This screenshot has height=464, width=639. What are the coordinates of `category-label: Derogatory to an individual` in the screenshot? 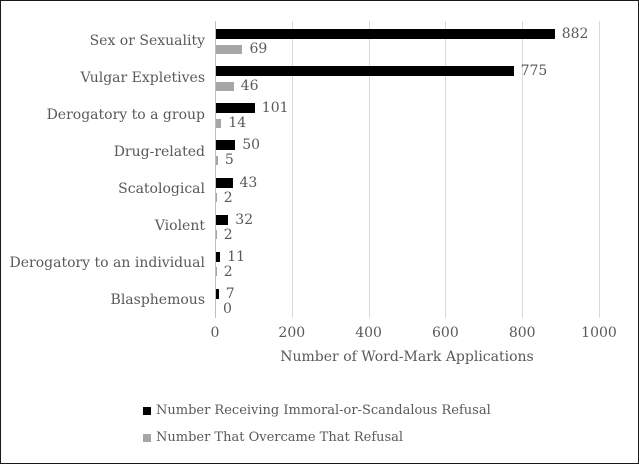 It's located at (107, 263).